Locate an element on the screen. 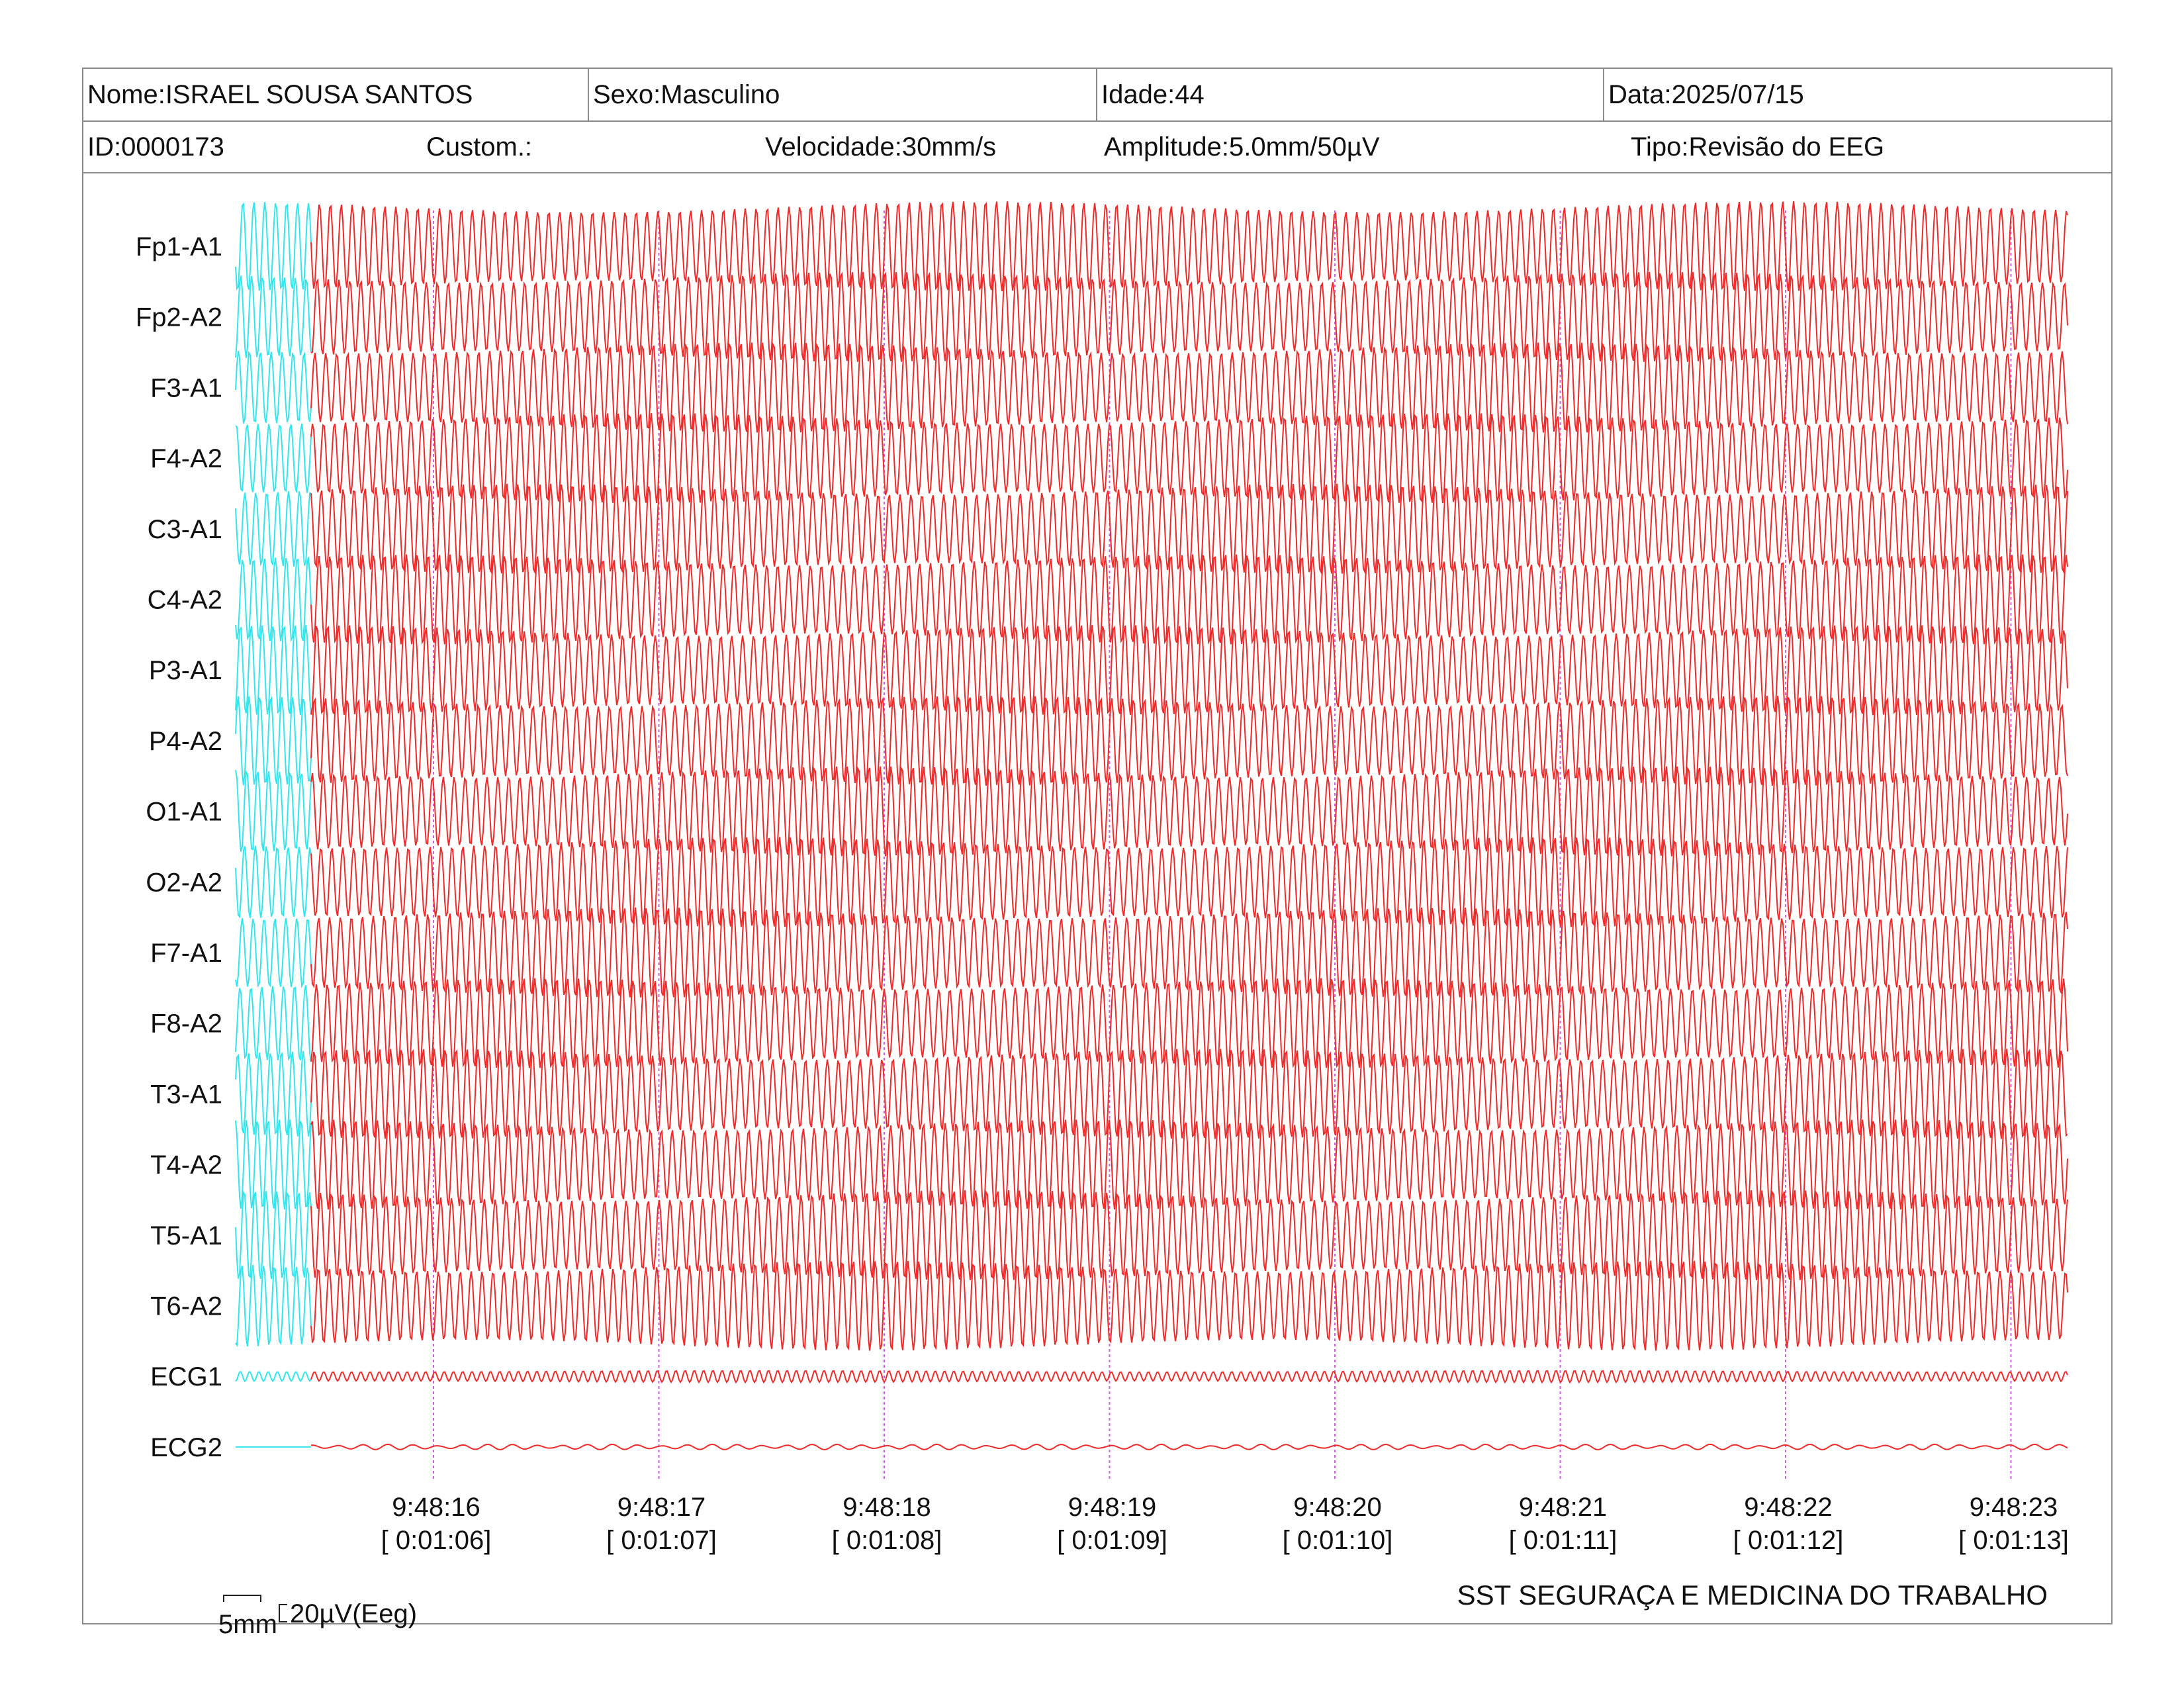 This screenshot has height=1688, width=2184. channel-label: C4-A2 is located at coordinates (185, 600).